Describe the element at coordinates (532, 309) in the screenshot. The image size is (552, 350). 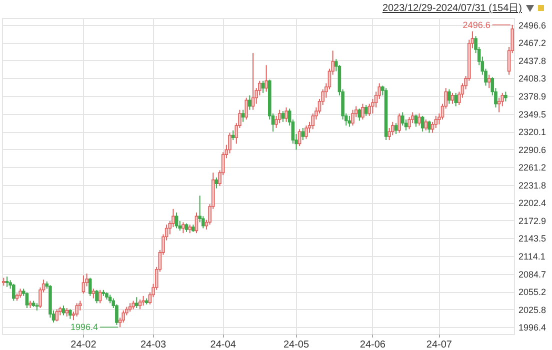
I see `y-tick-label: 2025.8` at that location.